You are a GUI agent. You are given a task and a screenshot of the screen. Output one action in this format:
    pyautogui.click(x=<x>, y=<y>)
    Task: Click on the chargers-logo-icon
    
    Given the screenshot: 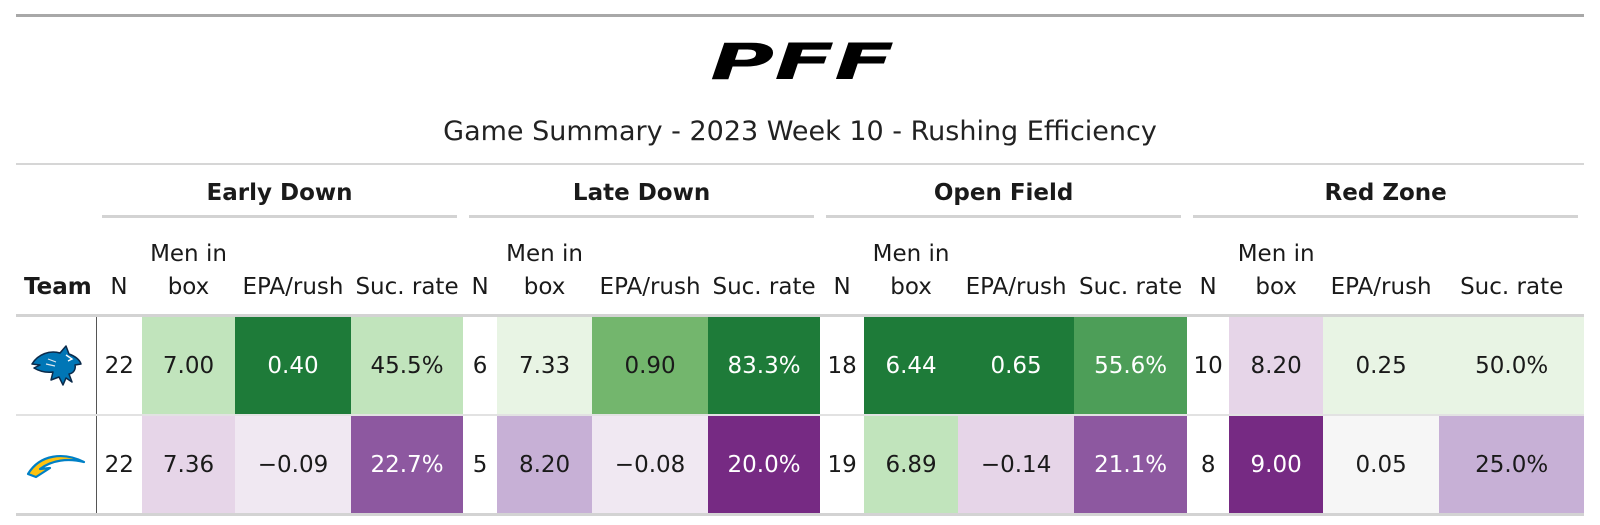 What is the action you would take?
    pyautogui.click(x=55, y=466)
    